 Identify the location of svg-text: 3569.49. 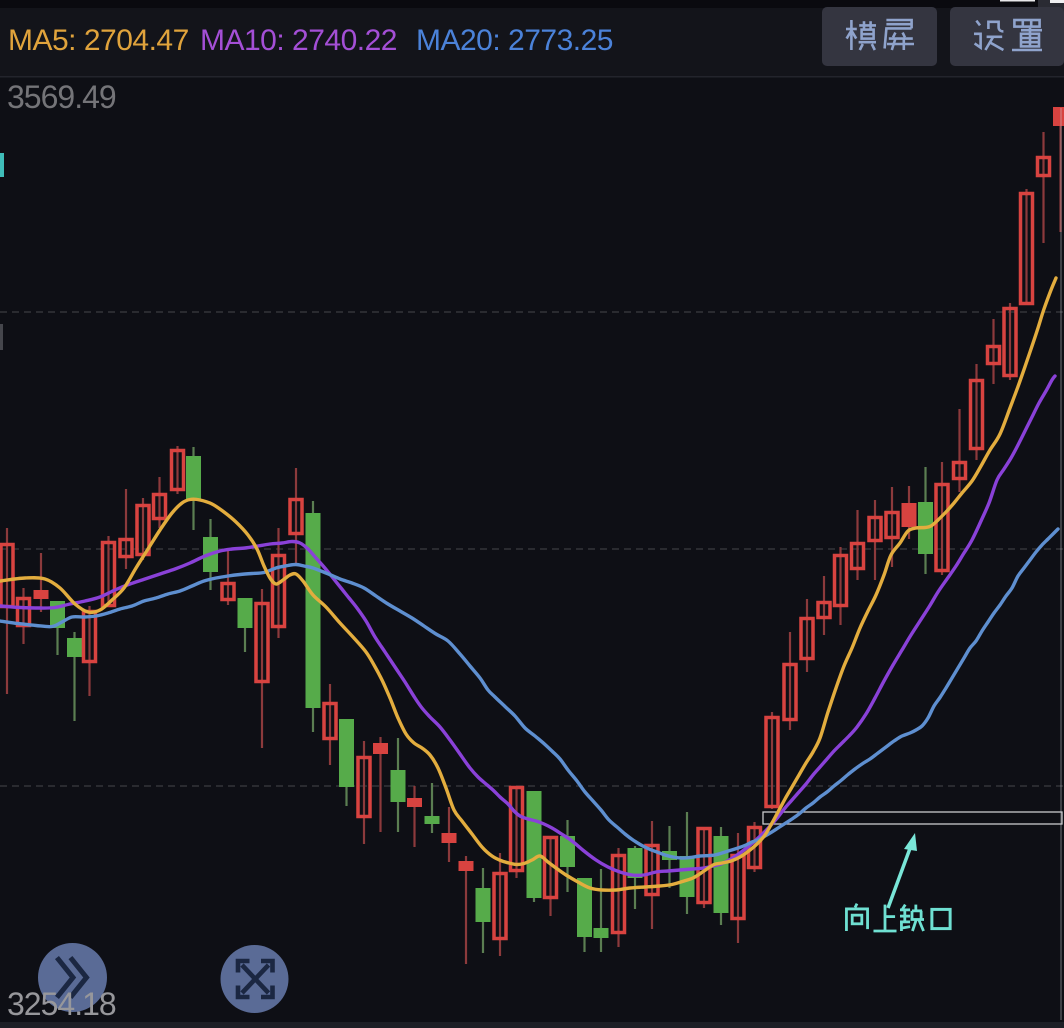
(61, 97).